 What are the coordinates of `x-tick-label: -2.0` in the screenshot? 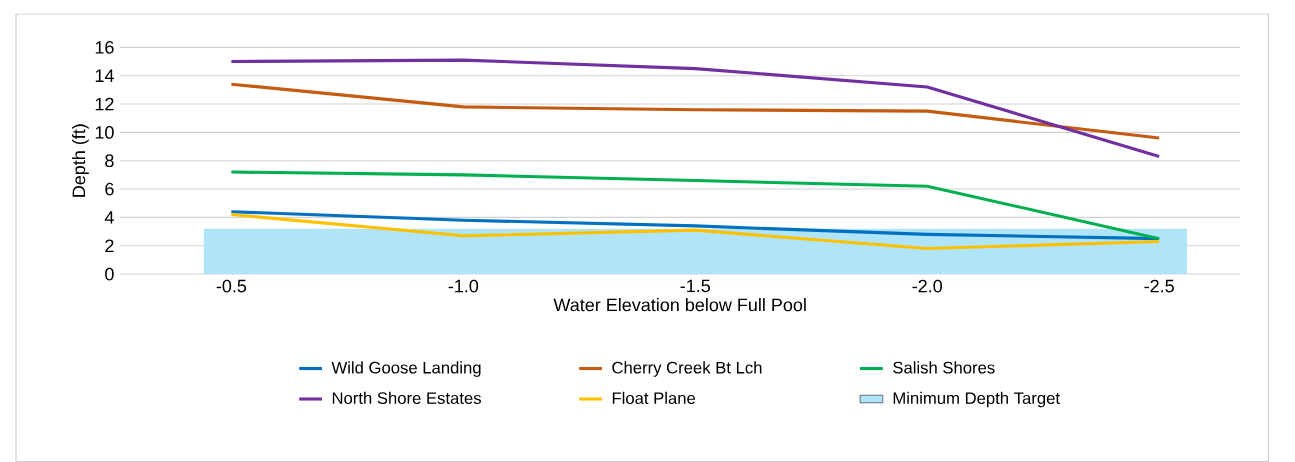 It's located at (927, 286).